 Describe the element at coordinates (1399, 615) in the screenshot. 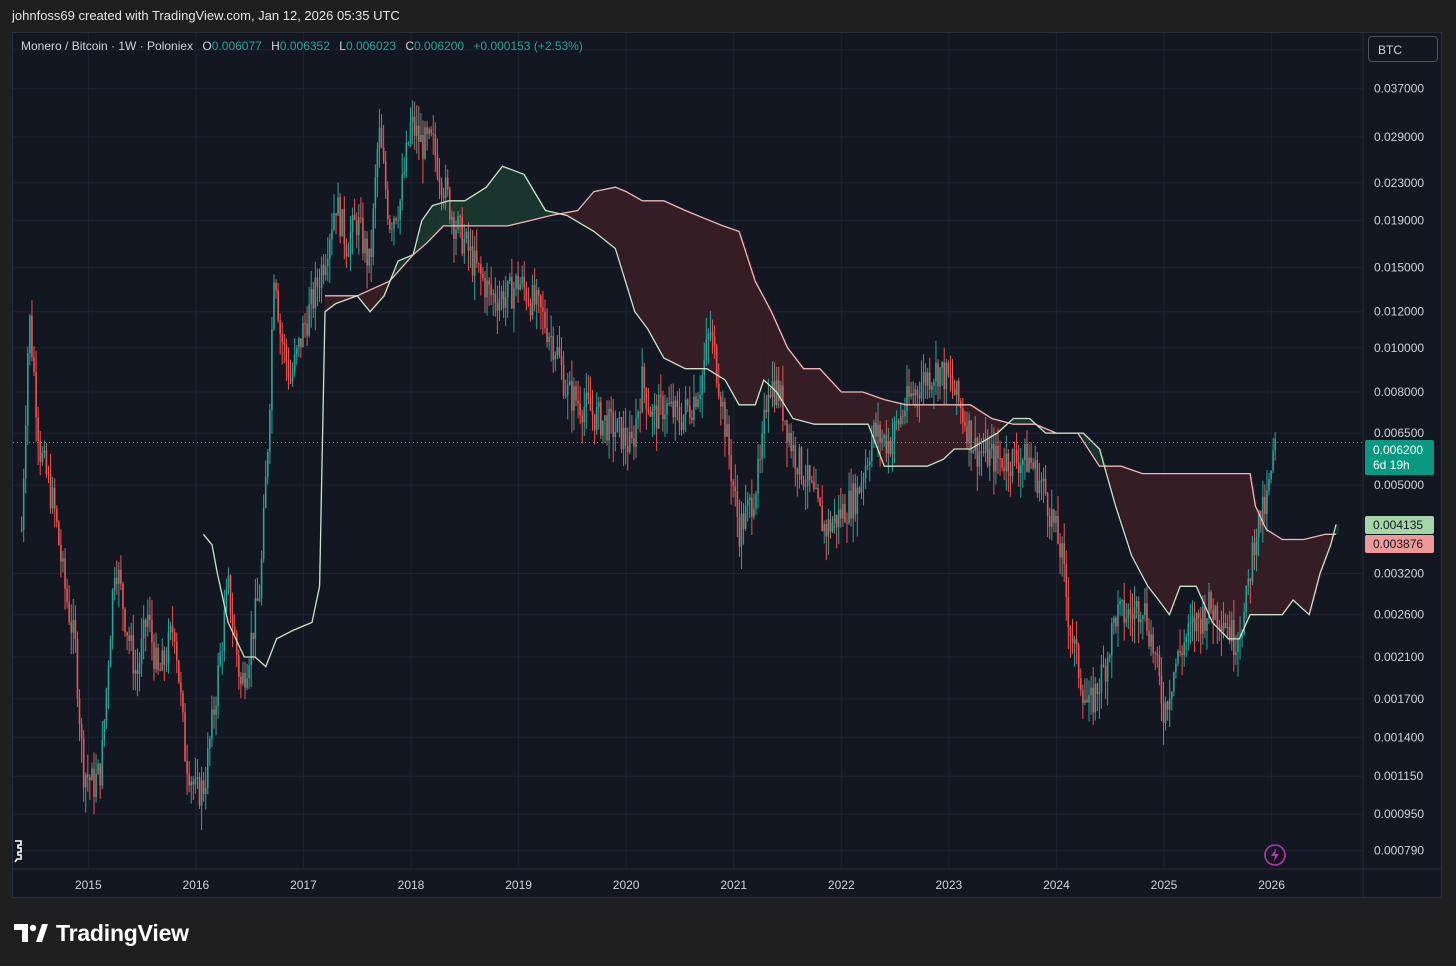

I see `y-tick-label: 0.002600` at that location.